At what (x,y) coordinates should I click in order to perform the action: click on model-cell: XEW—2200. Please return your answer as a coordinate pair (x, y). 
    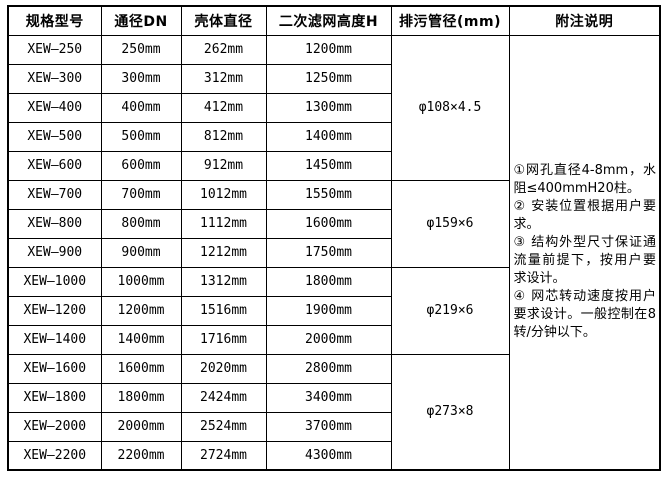
    Looking at the image, I should click on (54, 455).